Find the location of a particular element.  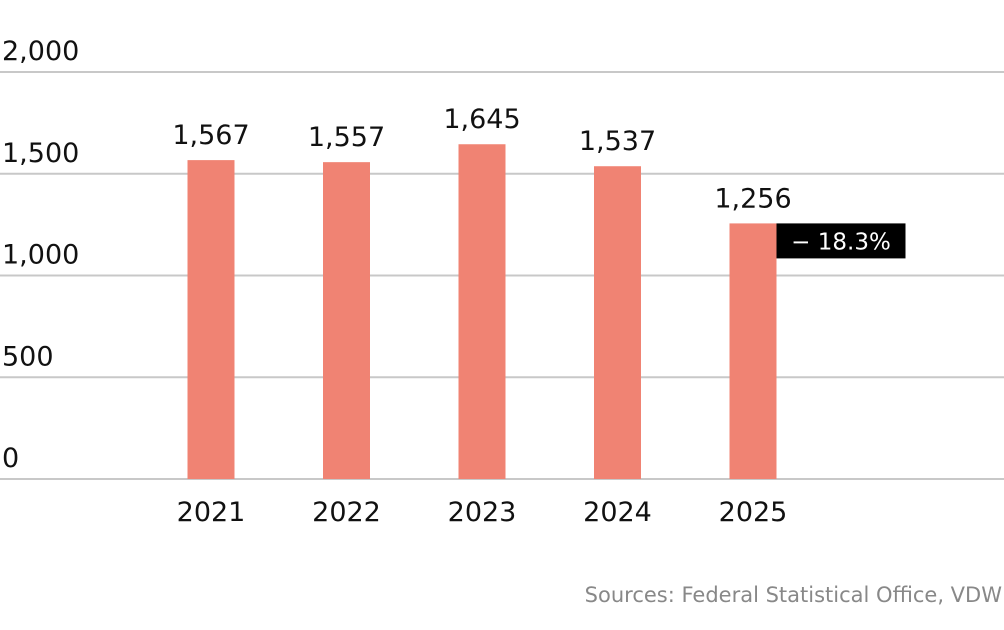

annotation: − 18.3% is located at coordinates (841, 242).